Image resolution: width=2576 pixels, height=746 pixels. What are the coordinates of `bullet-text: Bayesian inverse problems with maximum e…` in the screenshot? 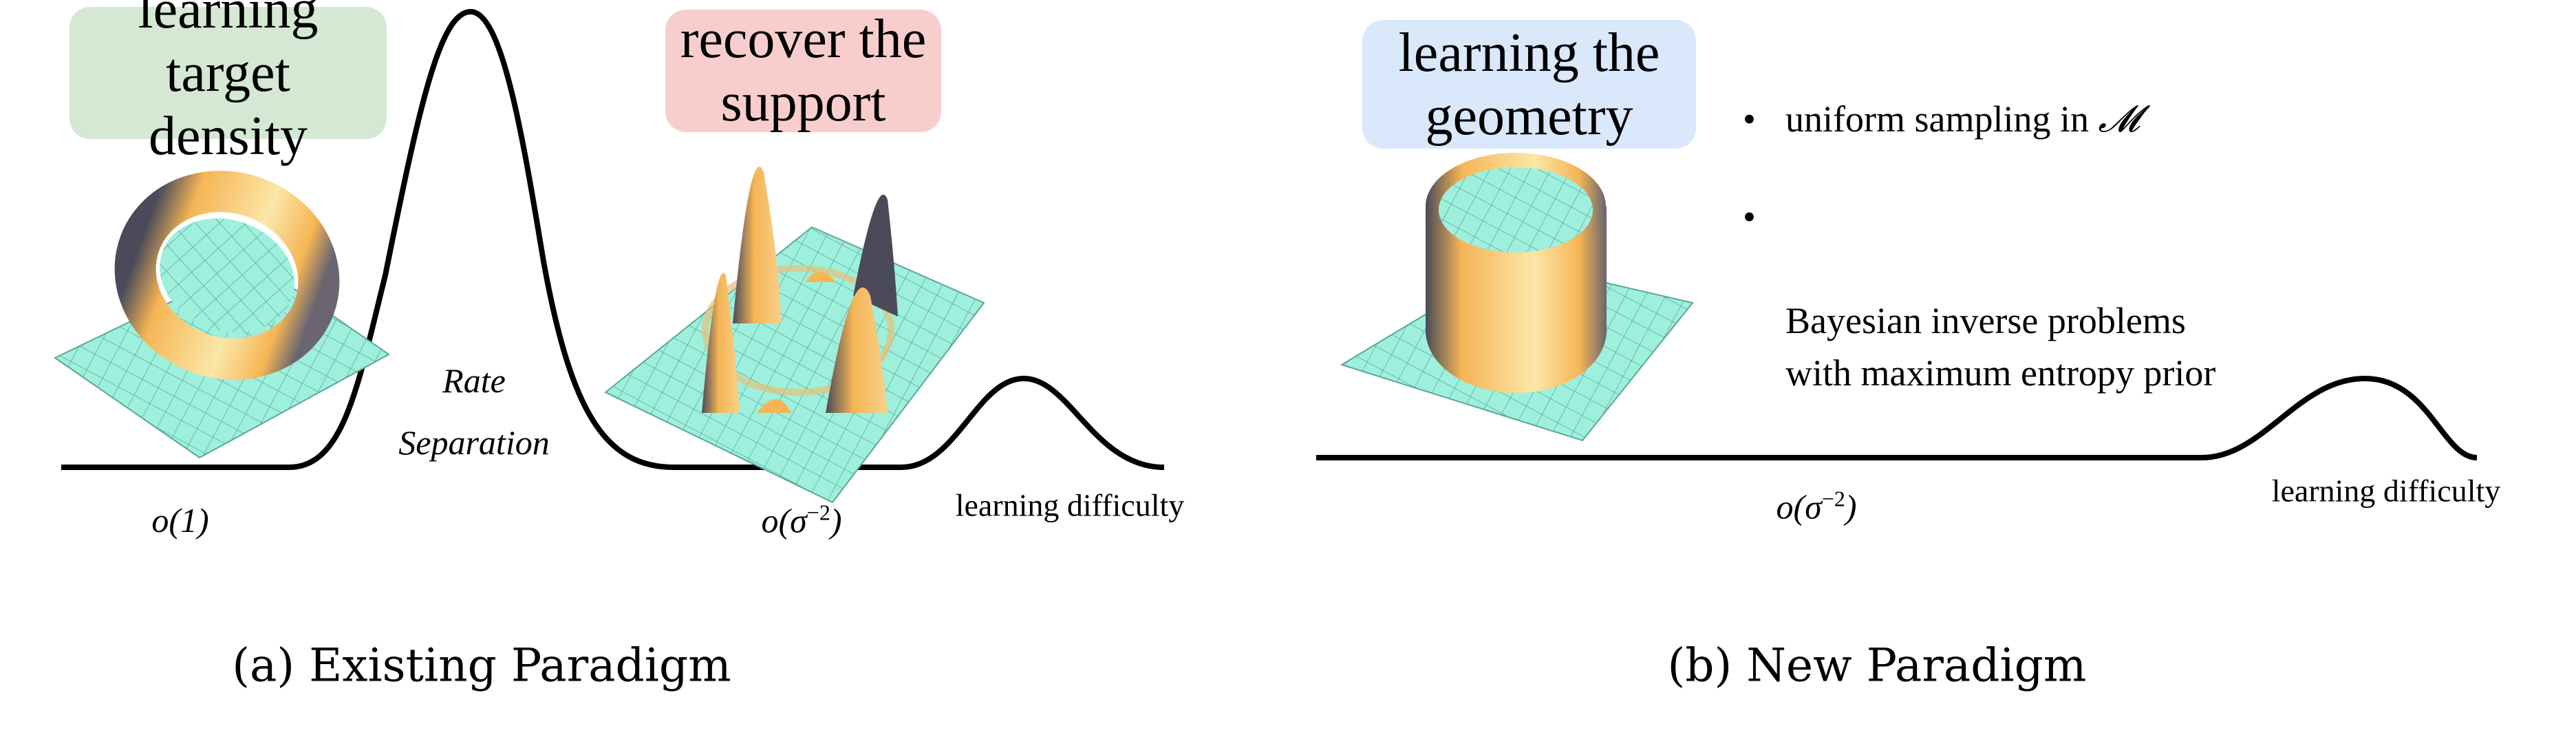 It's located at (2000, 347).